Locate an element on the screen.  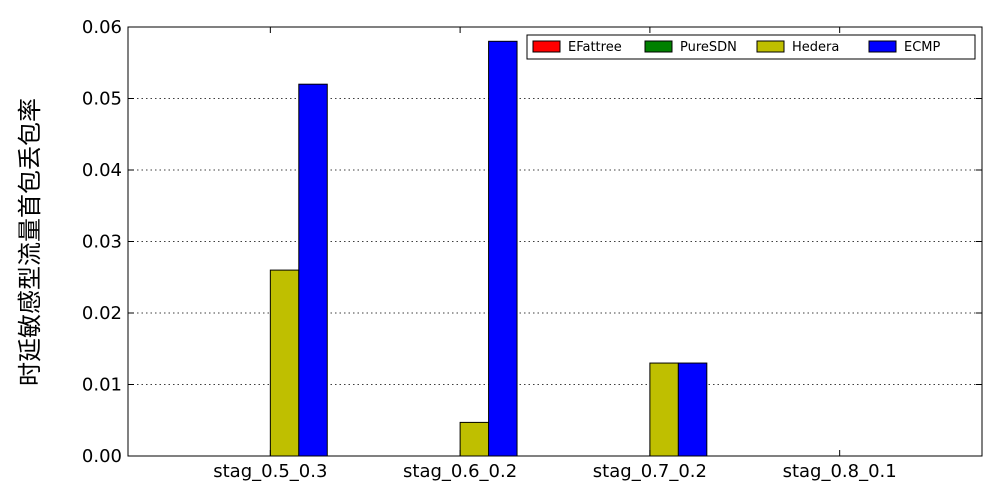
y-tick-label: 0.01 is located at coordinates (102, 385).